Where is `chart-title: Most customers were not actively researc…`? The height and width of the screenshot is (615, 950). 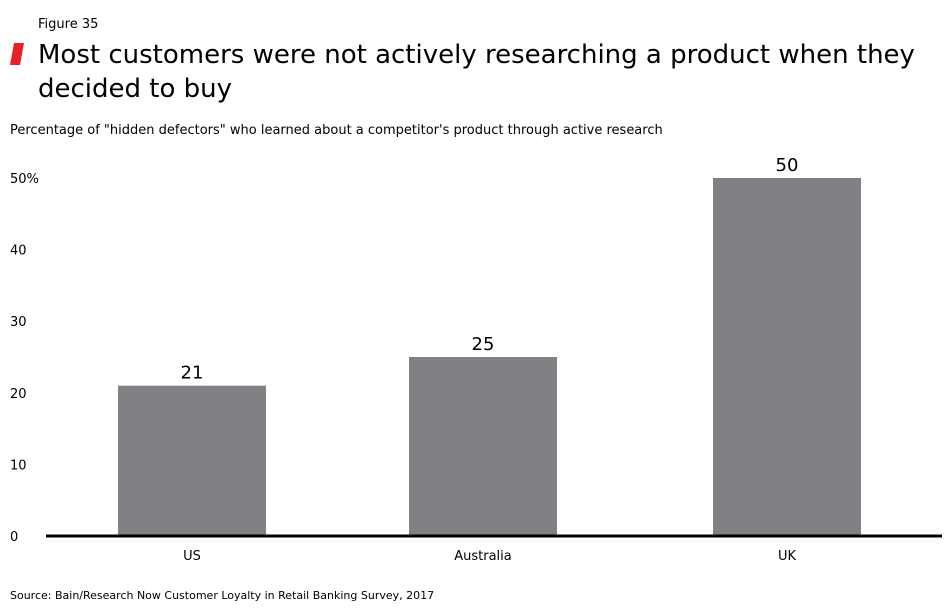 chart-title: Most customers were not actively researc… is located at coordinates (476, 72).